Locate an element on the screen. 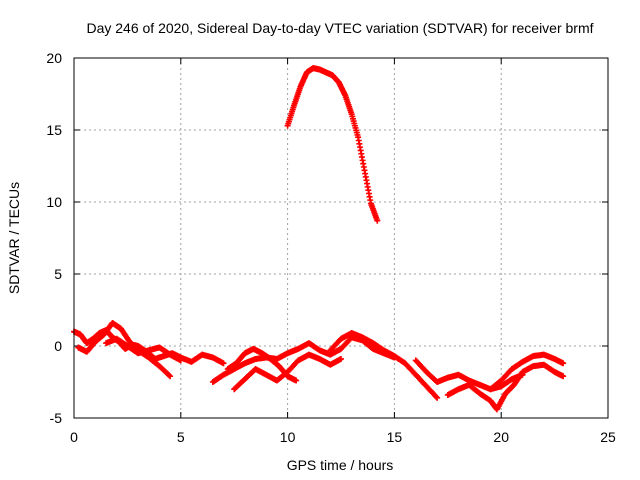 The width and height of the screenshot is (640, 480). x-tick-label: 0 is located at coordinates (74, 437).